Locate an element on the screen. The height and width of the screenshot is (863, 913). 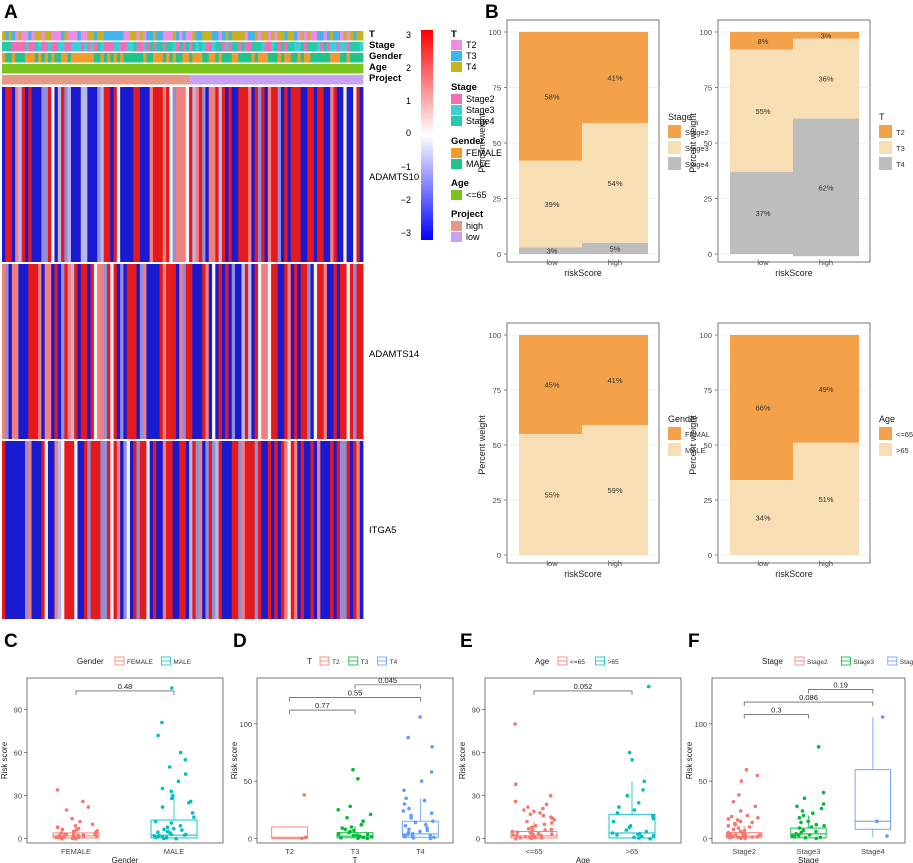
bar-value-label: 8% is located at coordinates (763, 41).